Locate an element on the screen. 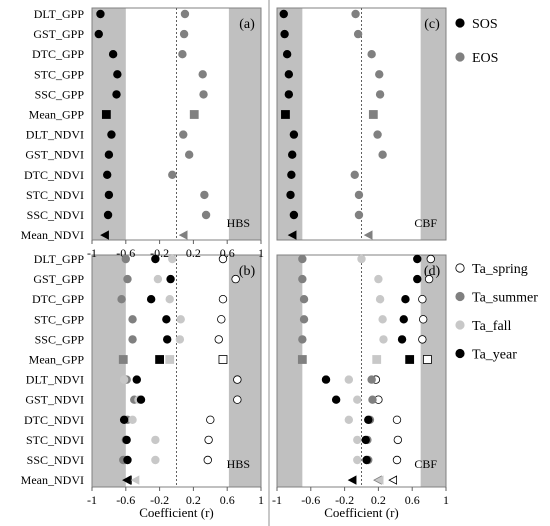 This screenshot has width=550, height=526. row-label-a-1: DLT_GPP is located at coordinates (59, 14).